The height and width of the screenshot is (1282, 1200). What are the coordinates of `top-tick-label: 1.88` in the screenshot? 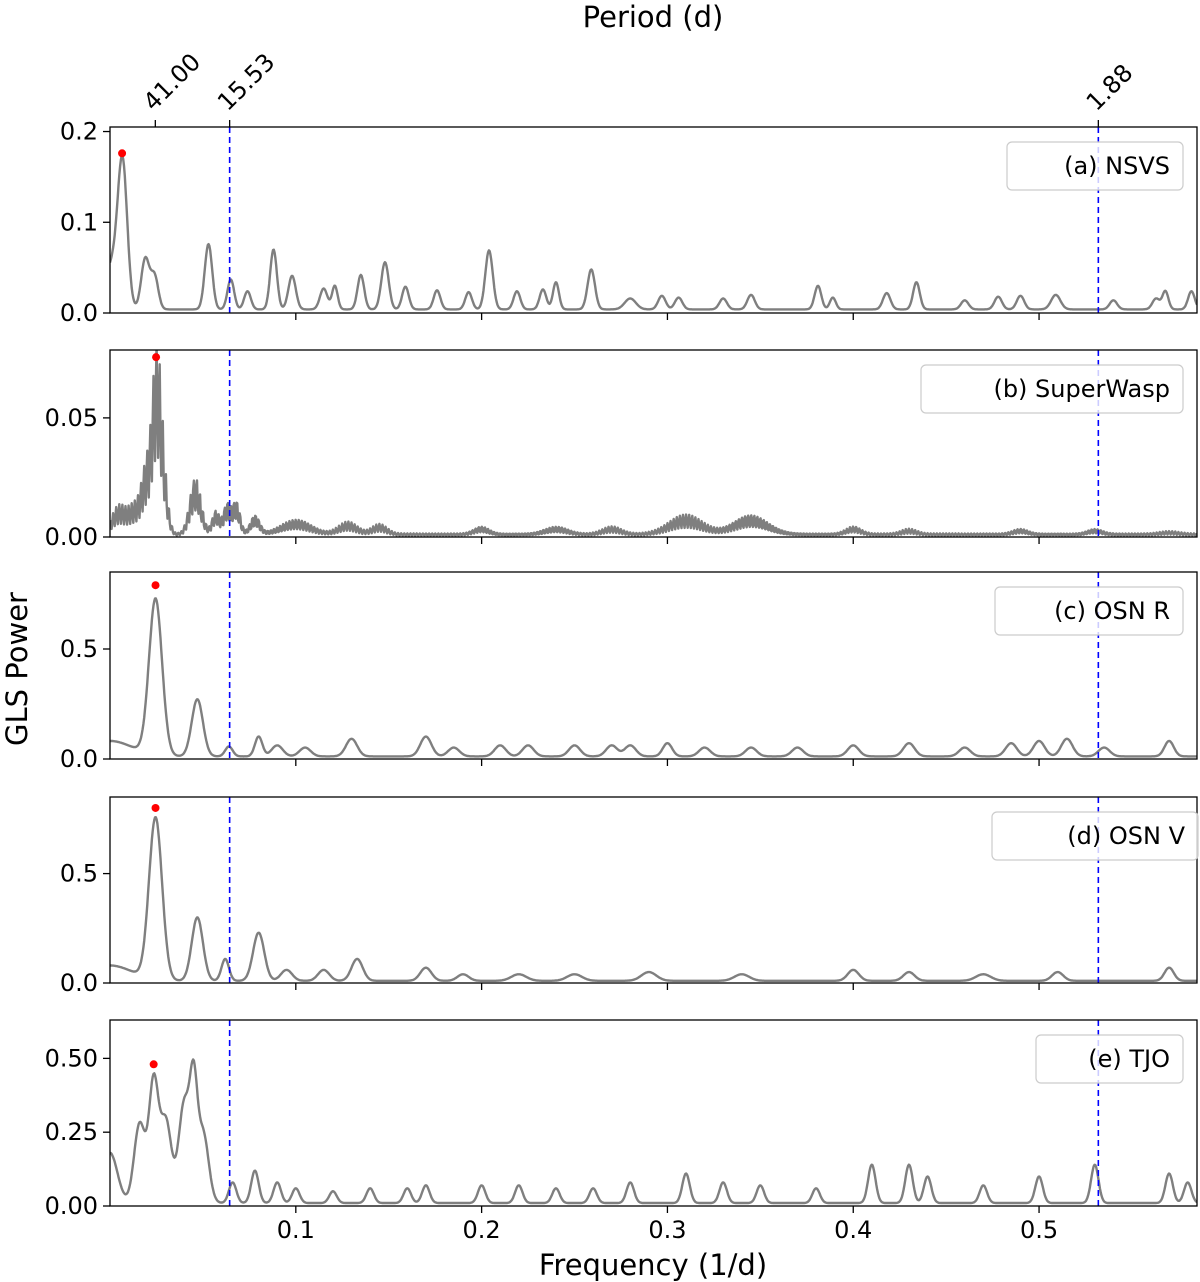 It's located at (1110, 88).